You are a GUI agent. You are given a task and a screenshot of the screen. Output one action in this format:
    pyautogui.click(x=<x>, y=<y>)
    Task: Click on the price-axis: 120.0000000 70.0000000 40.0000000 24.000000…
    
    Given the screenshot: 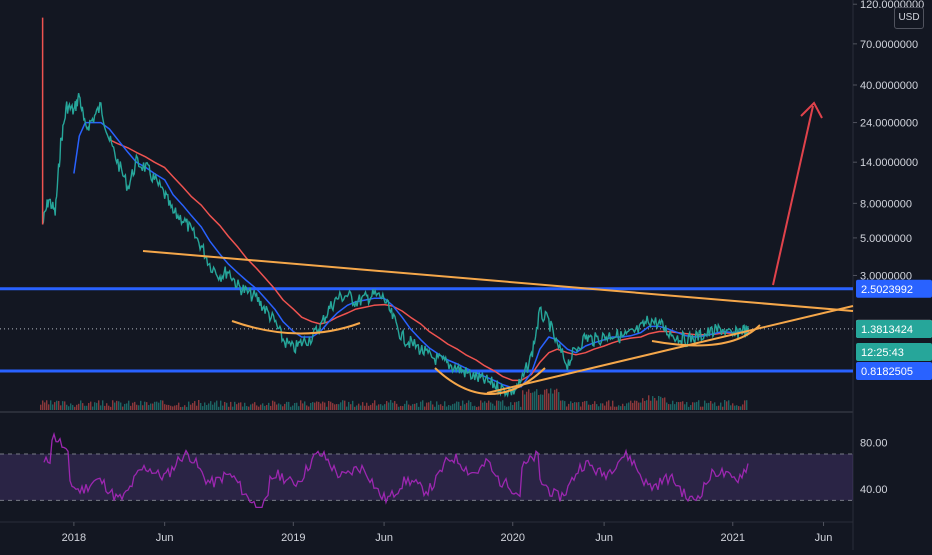 What is the action you would take?
    pyautogui.click(x=892, y=190)
    